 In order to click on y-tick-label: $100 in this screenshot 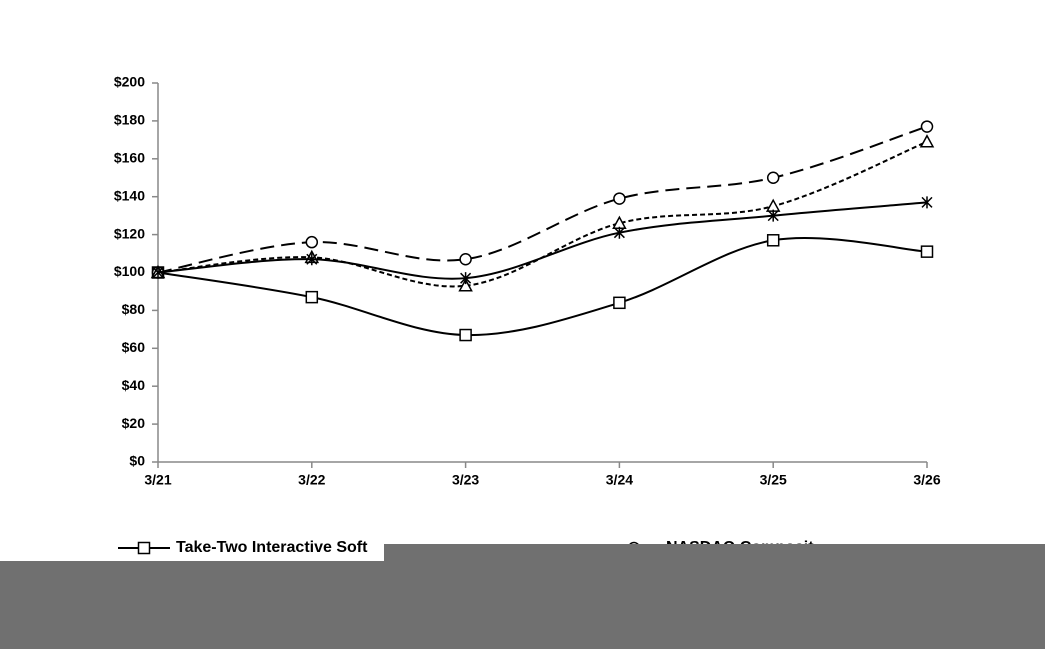, I will do `click(129, 271)`.